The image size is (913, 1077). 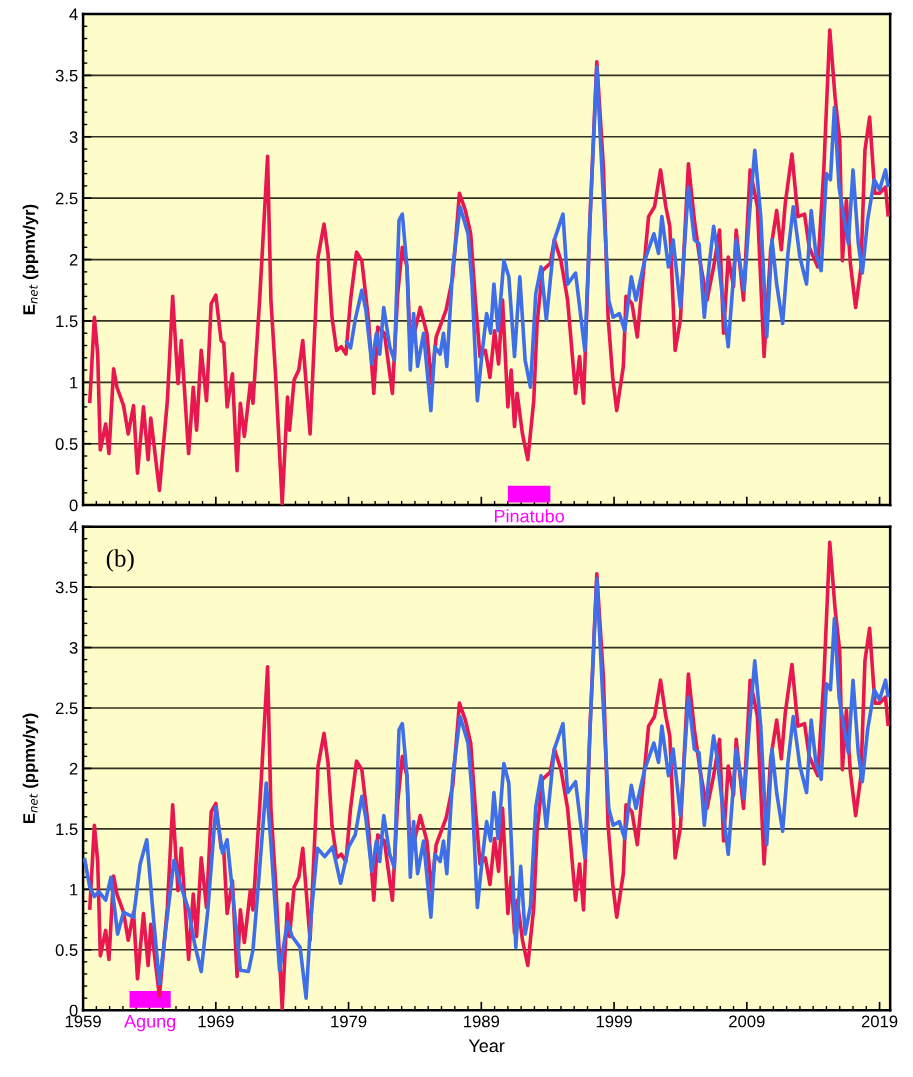 What do you see at coordinates (614, 1021) in the screenshot?
I see `x-tick-label: 1999` at bounding box center [614, 1021].